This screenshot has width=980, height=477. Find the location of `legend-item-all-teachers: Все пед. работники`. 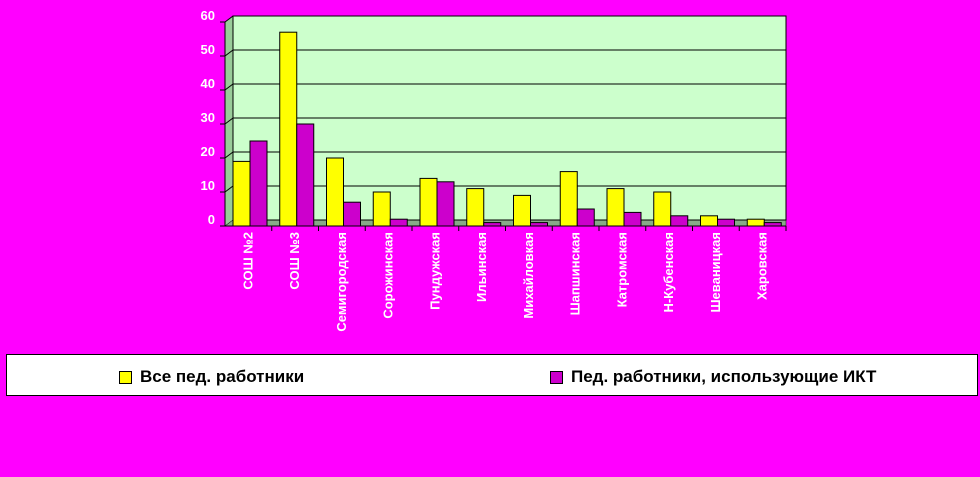

legend-item-all-teachers: Все пед. работники is located at coordinates (211, 377).